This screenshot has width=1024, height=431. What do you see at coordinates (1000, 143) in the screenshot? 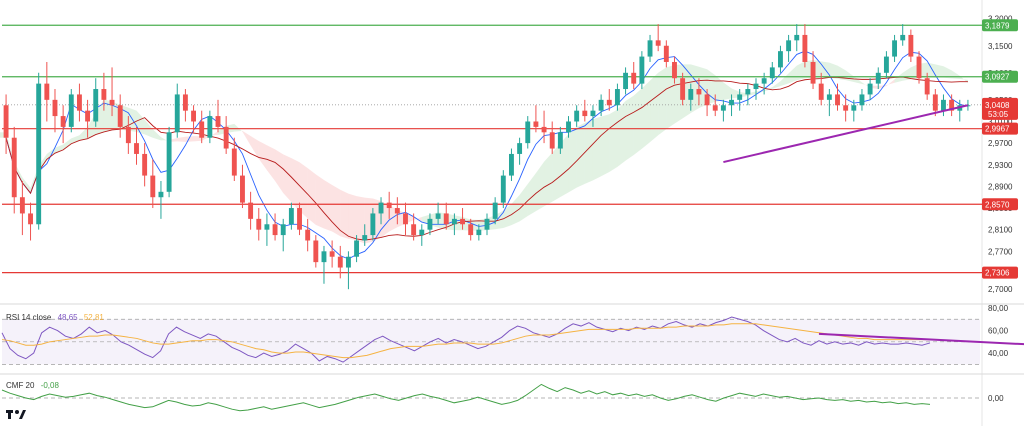
I see `price-tick-label: 2,9700` at bounding box center [1000, 143].